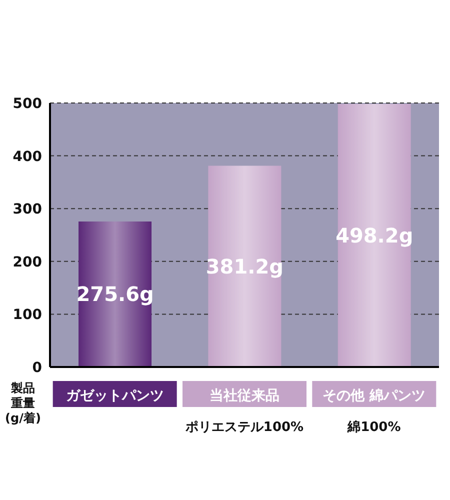  Describe the element at coordinates (374, 396) in the screenshot. I see `x-tick-label: その他 綿パンツ` at that location.